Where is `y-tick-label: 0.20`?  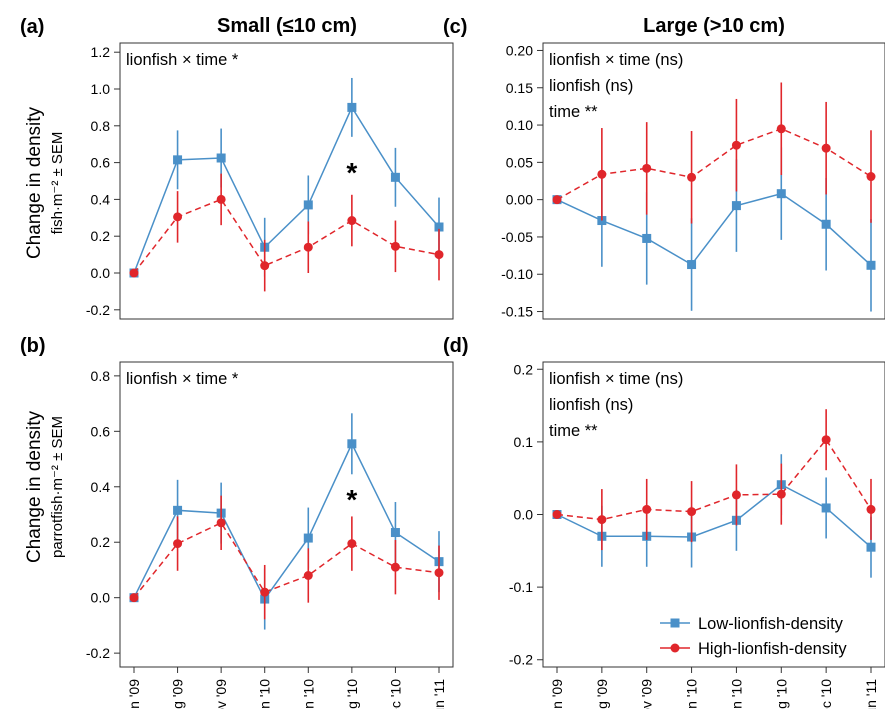
y-tick-label: 0.20 is located at coordinates (519, 50).